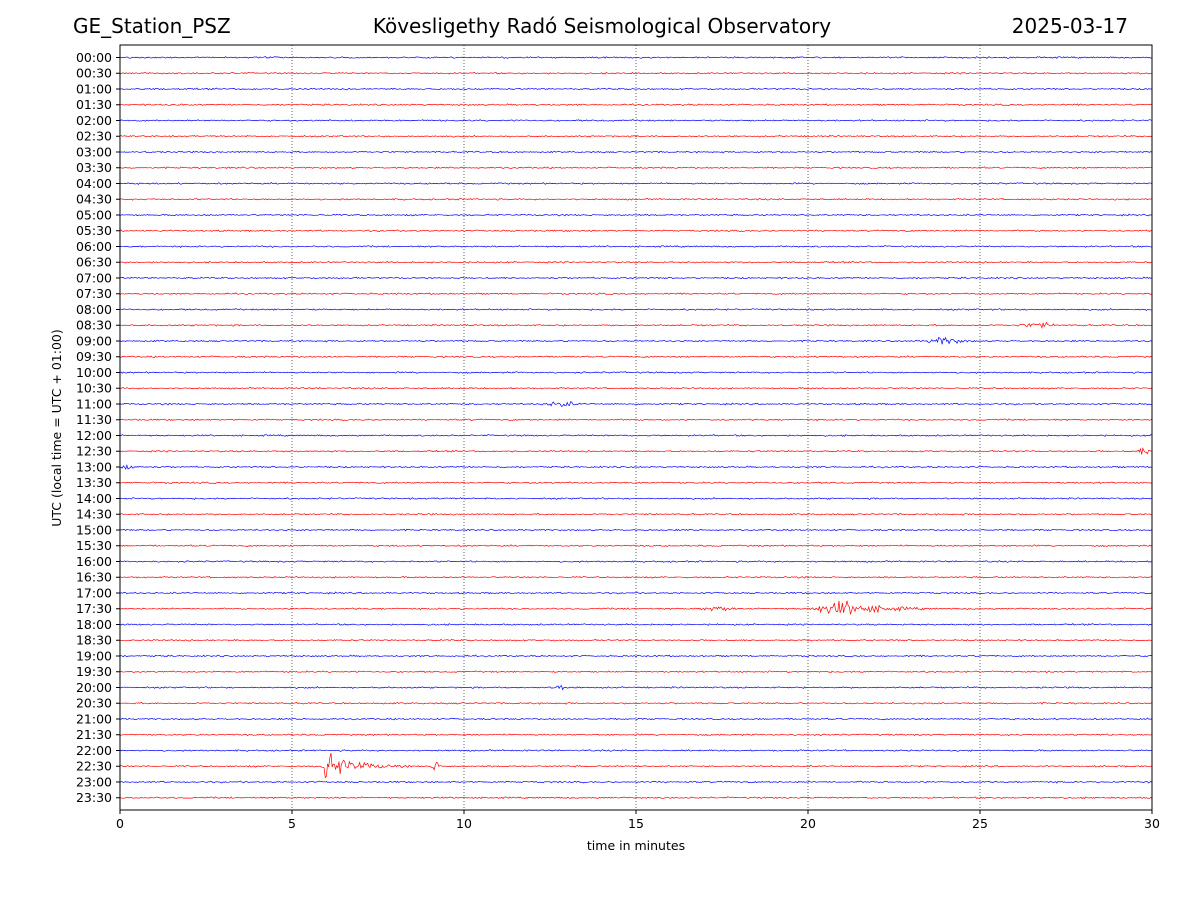 The height and width of the screenshot is (900, 1200). I want to click on y-tick-label-18:30: 18:30, so click(94, 640).